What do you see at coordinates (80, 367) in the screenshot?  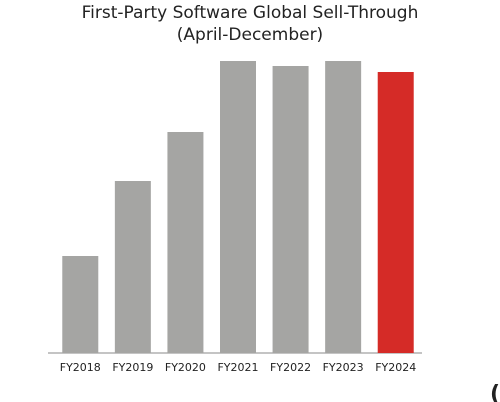 I see `x-tick-label: FY2018` at bounding box center [80, 367].